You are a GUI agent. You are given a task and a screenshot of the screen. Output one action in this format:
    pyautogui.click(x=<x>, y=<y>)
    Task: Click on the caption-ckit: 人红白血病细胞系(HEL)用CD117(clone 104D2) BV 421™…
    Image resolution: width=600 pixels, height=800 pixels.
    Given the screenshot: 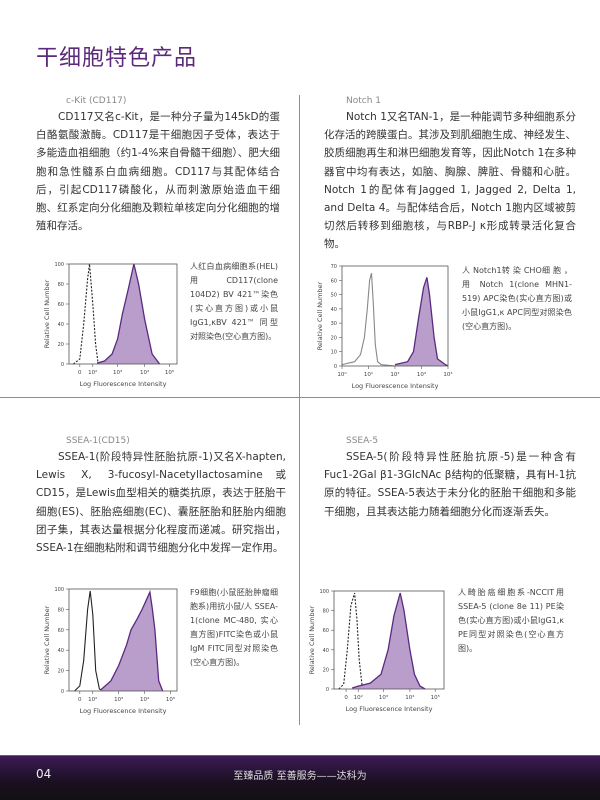 What is the action you would take?
    pyautogui.click(x=234, y=301)
    